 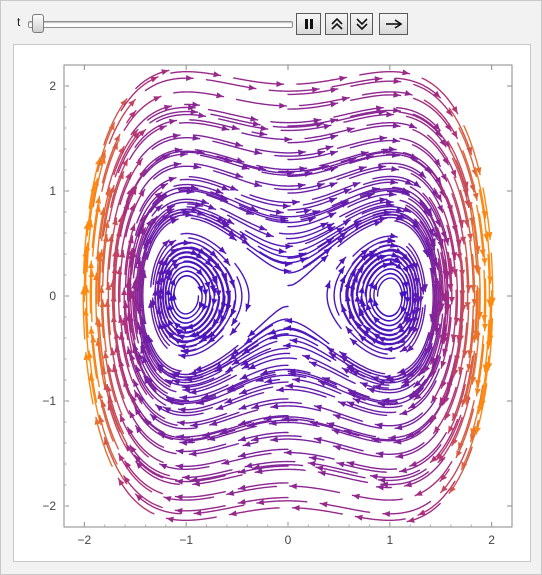 I want to click on faster-button, so click(x=336, y=24).